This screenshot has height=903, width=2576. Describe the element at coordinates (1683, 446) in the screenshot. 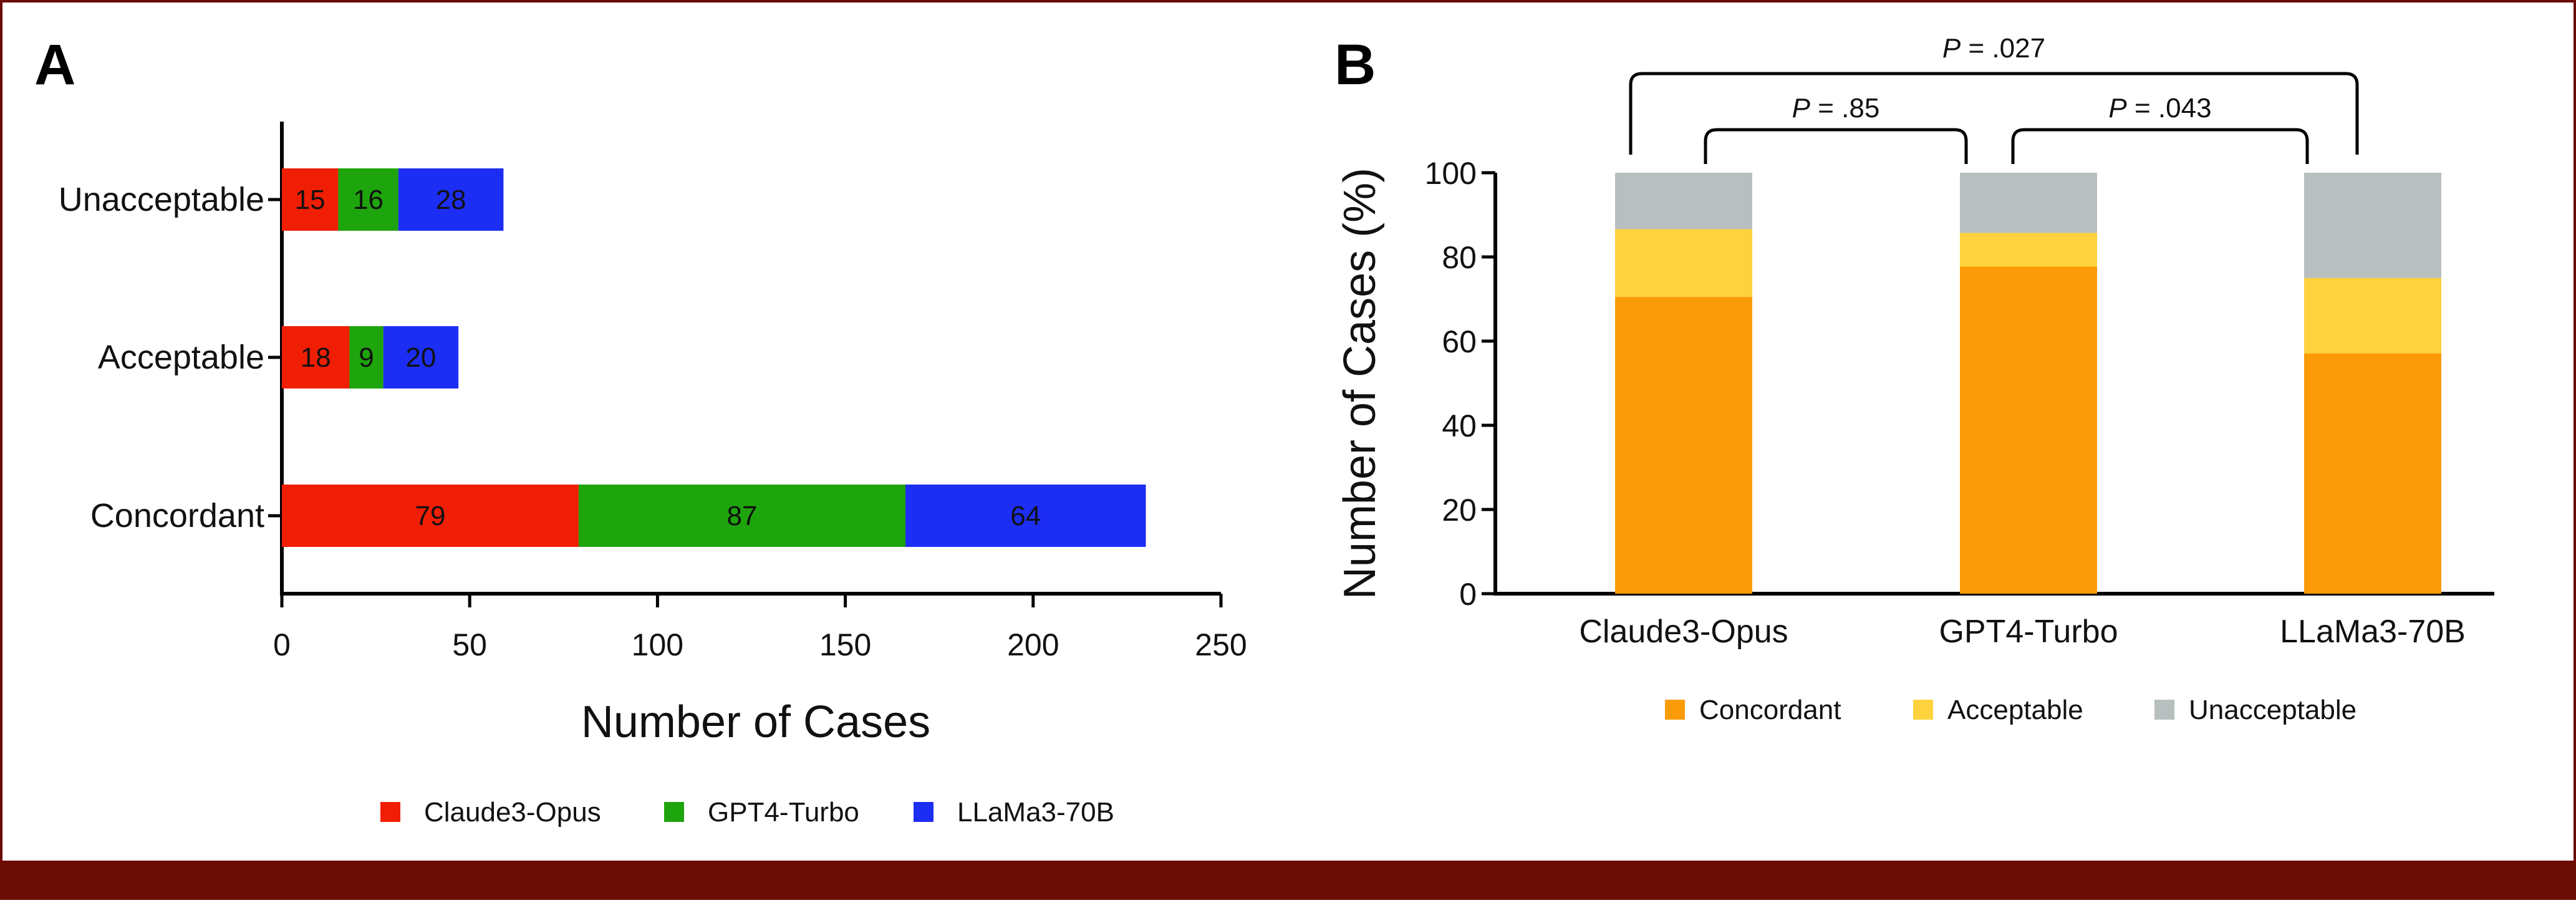

I see `bar-concordant-claude3-opus` at that location.